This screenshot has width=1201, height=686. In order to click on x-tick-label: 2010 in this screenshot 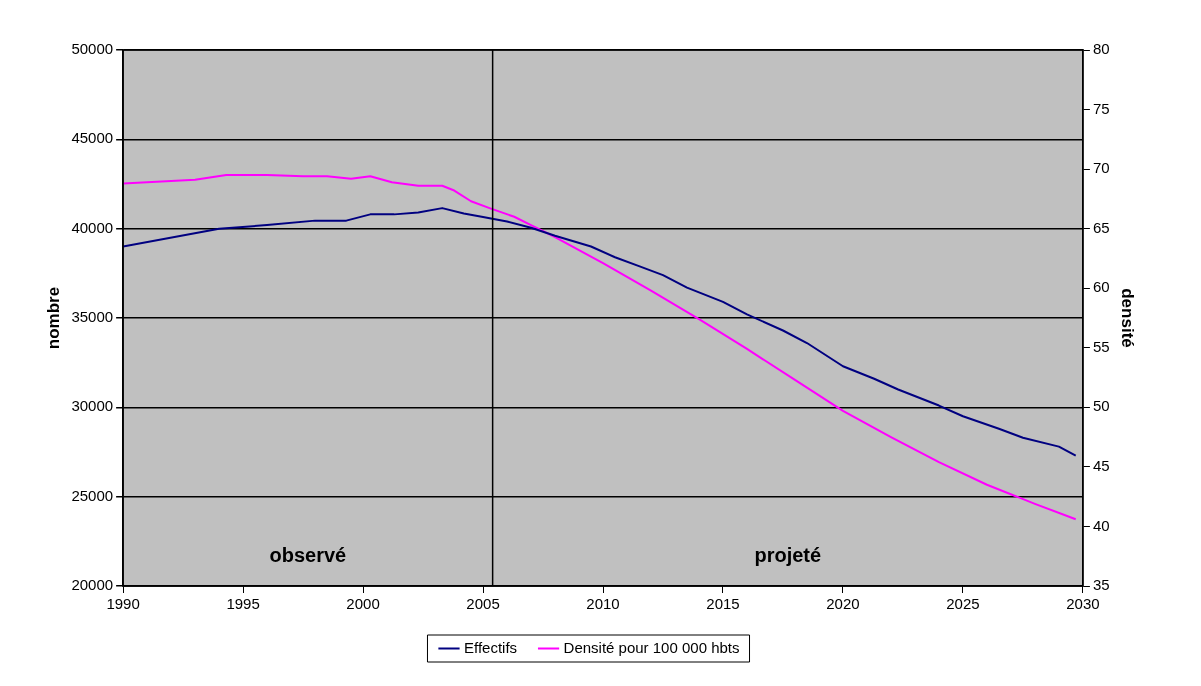, I will do `click(603, 604)`.